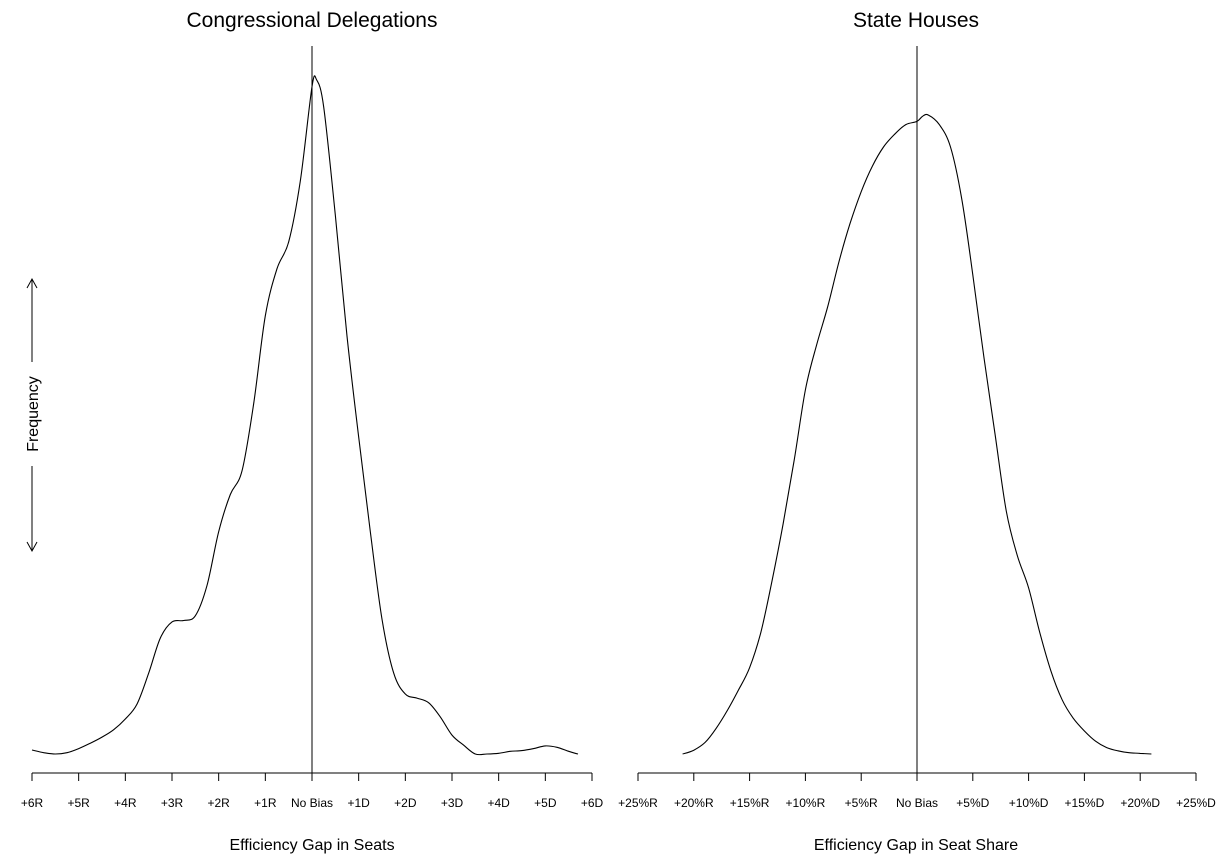 This screenshot has width=1230, height=856. I want to click on y-axis-label: Frequency, so click(33, 414).